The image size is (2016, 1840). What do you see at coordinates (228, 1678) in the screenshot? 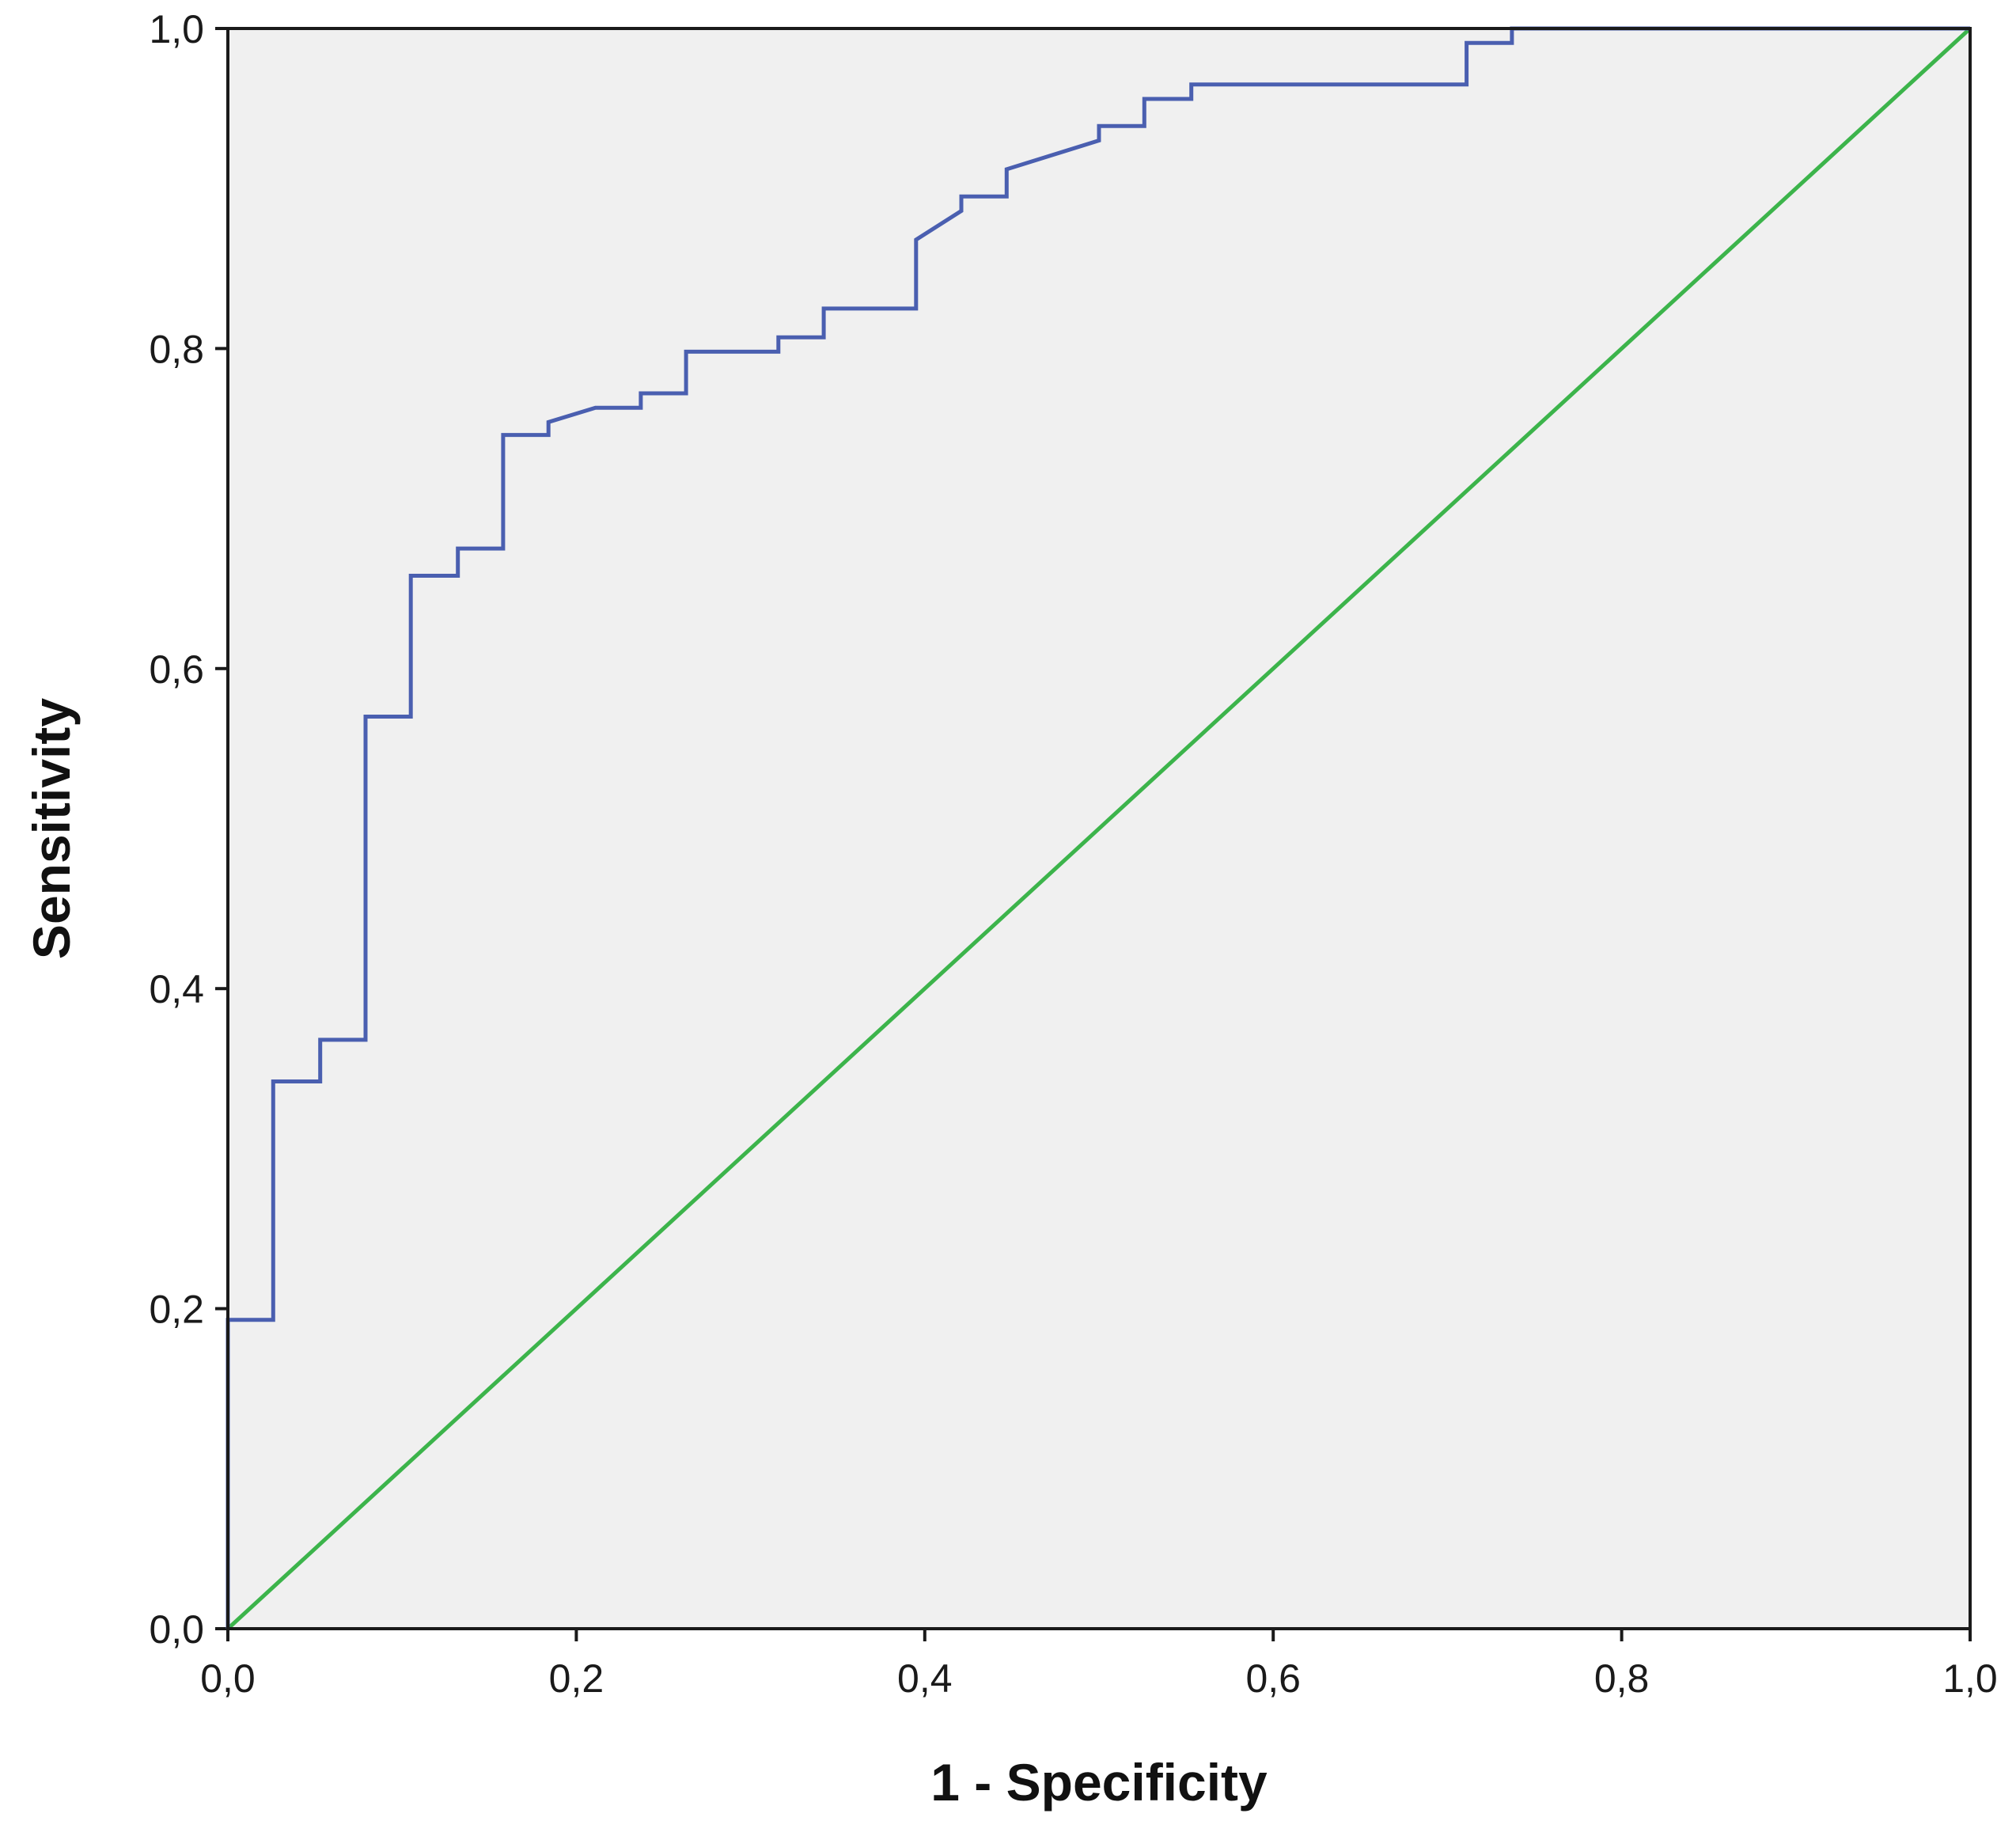
I see `x-tick-label: 0,0` at bounding box center [228, 1678].